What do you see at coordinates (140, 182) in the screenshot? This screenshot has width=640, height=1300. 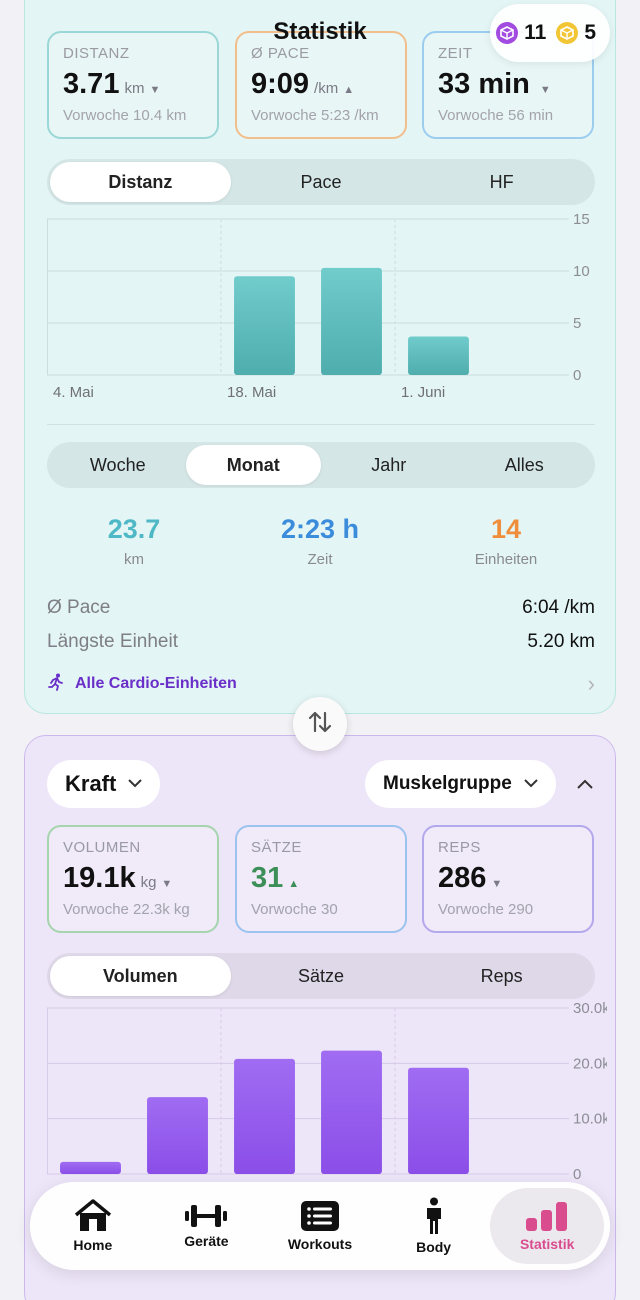 I see `tab-distanz: Distanz` at bounding box center [140, 182].